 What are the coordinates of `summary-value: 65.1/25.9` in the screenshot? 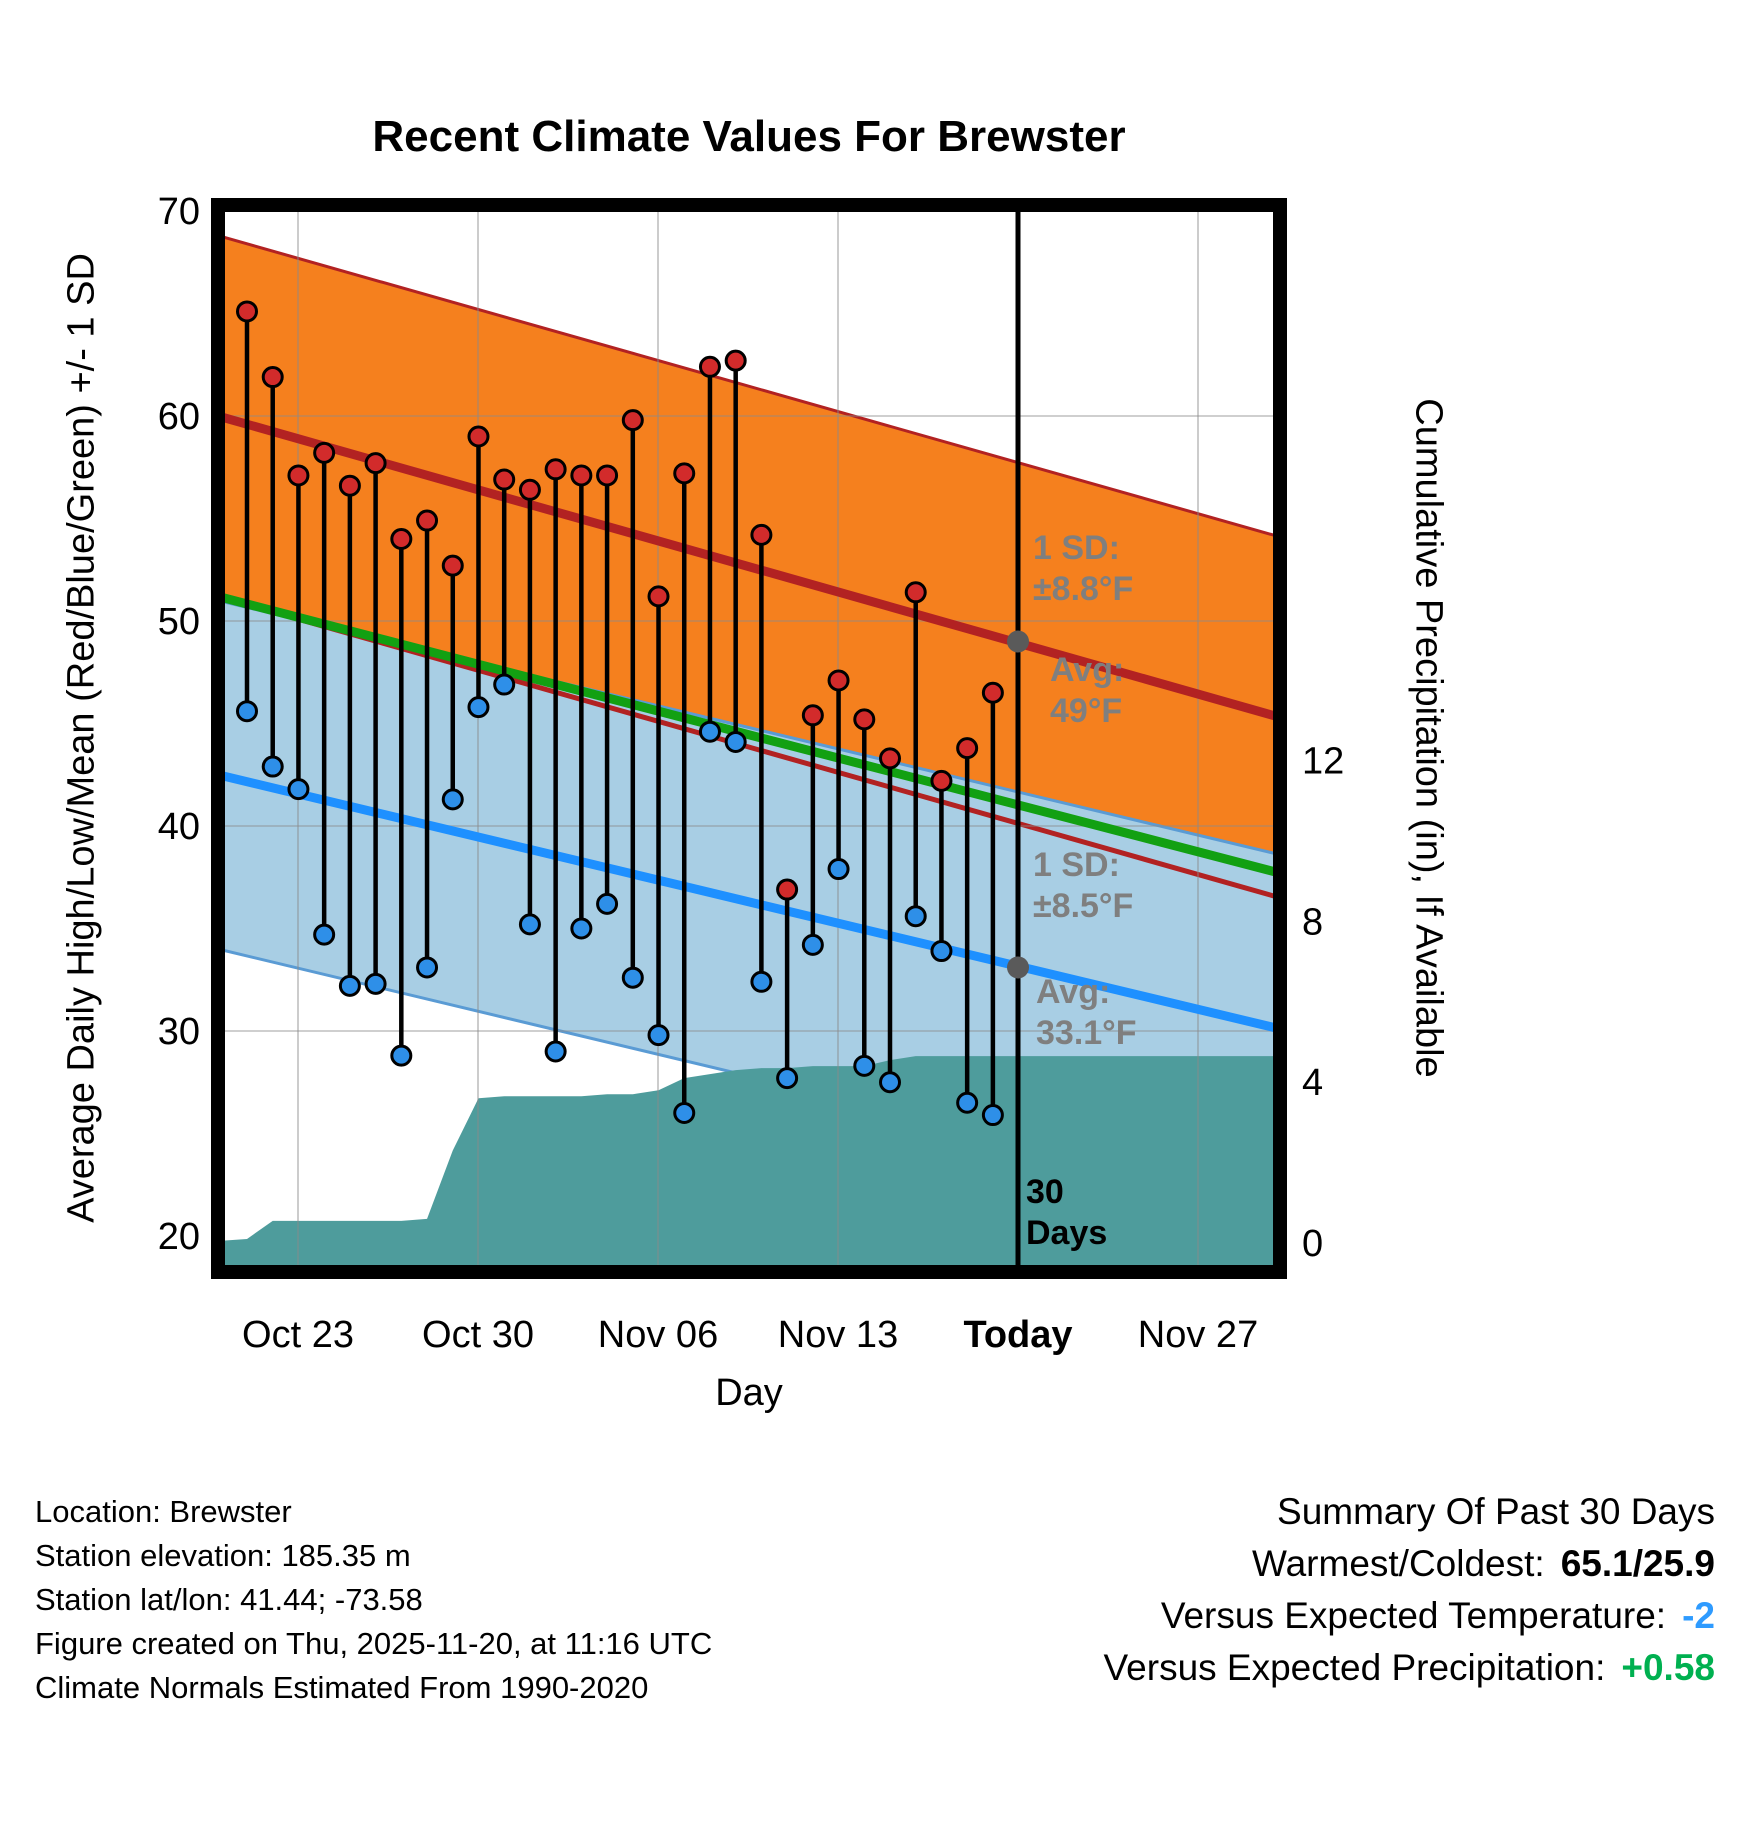 It's located at (1637, 1563).